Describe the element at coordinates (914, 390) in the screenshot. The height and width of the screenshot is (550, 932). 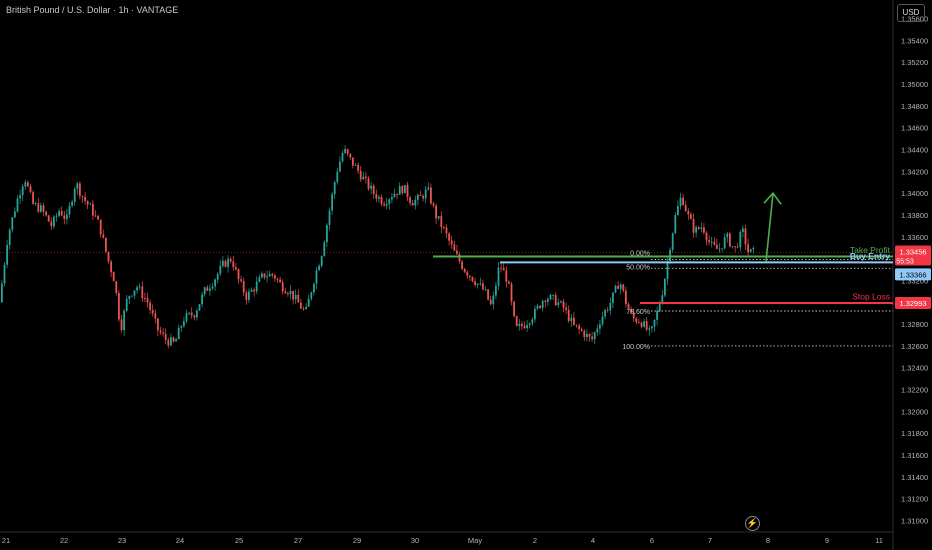
I see `price-tick-label: 1.32200` at that location.